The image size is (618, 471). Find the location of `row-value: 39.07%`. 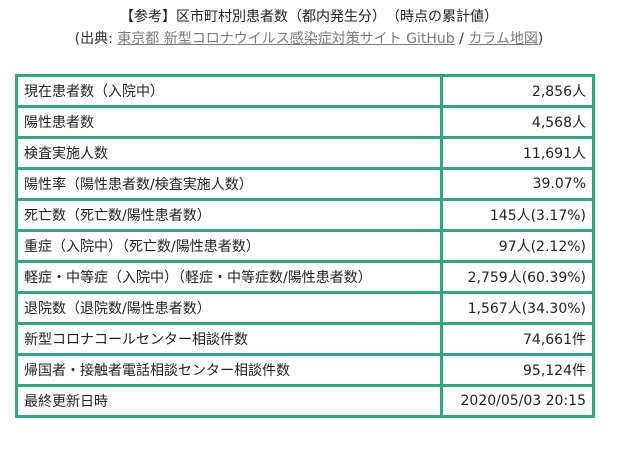

row-value: 39.07% is located at coordinates (517, 184).